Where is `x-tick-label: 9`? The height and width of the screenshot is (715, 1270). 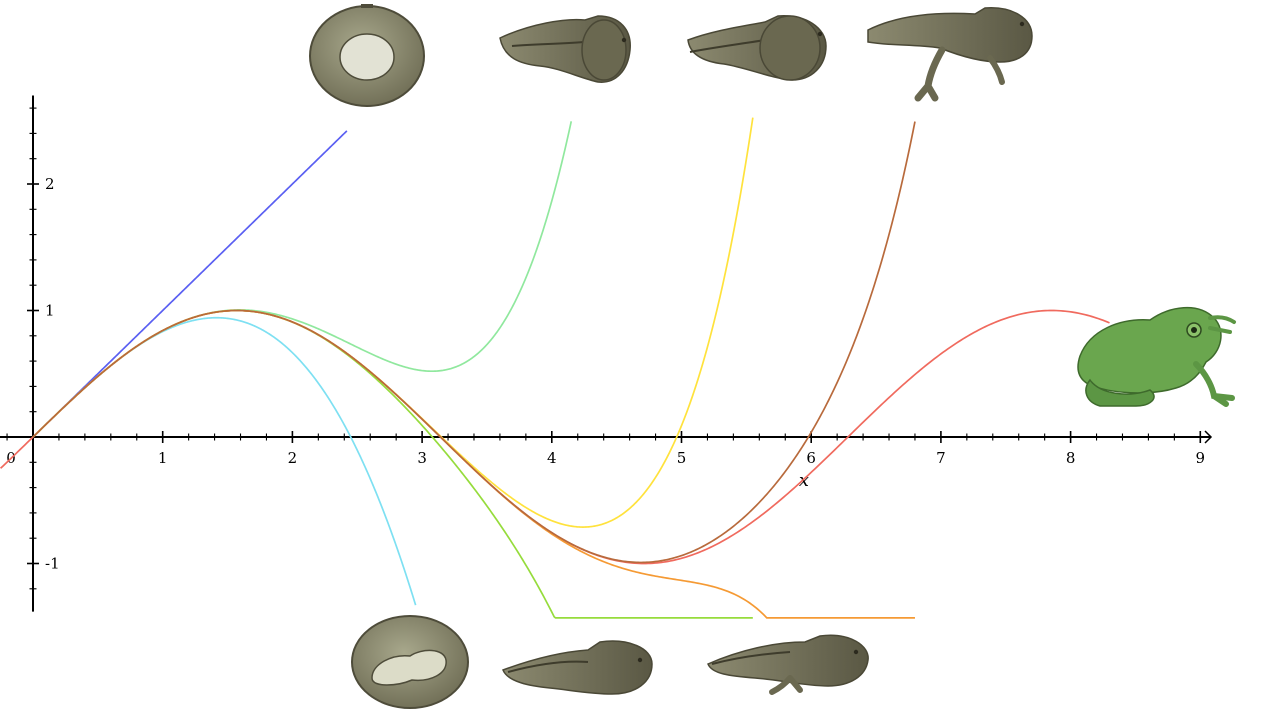 x-tick-label: 9 is located at coordinates (1201, 458).